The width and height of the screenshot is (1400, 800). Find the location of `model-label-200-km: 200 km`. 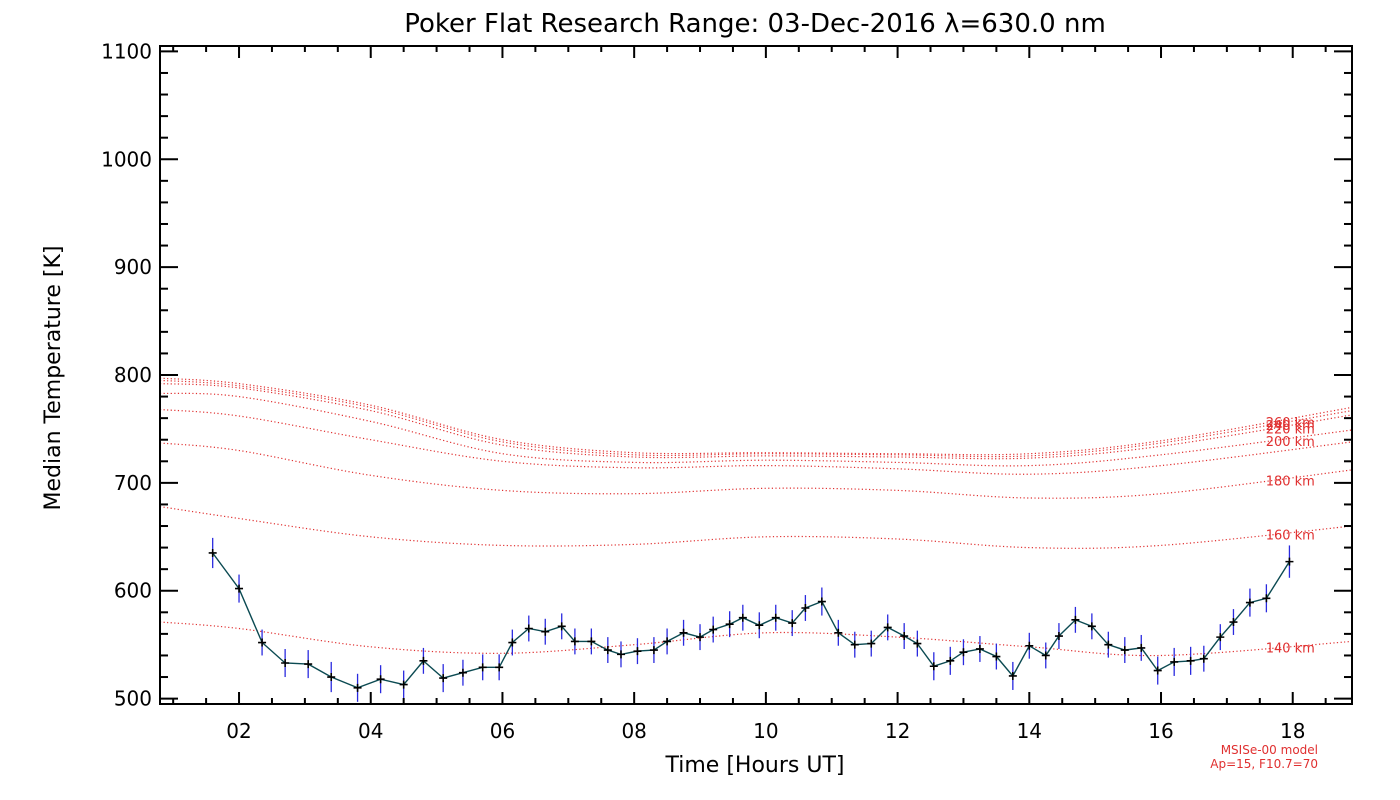

model-label-200-km: 200 km is located at coordinates (1290, 442).